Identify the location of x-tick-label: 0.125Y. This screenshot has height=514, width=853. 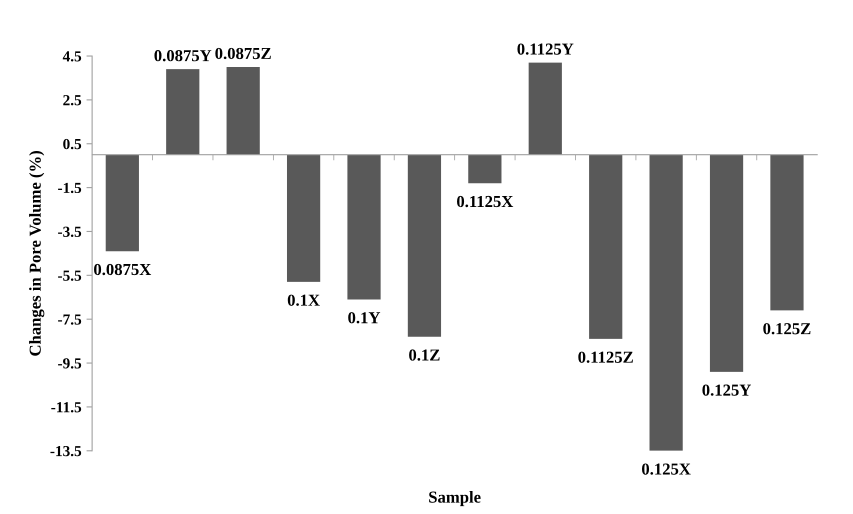
(726, 390).